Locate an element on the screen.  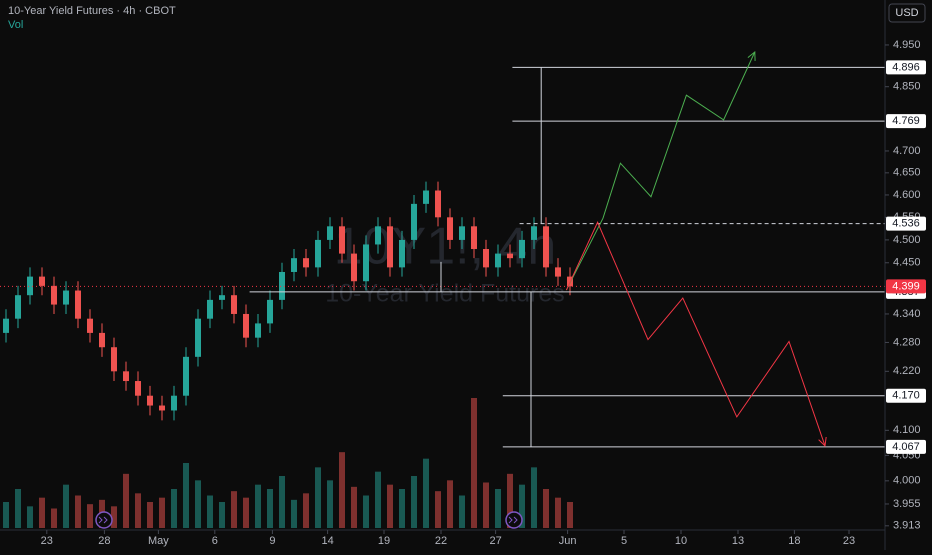
x-tick-label: Jun is located at coordinates (568, 541).